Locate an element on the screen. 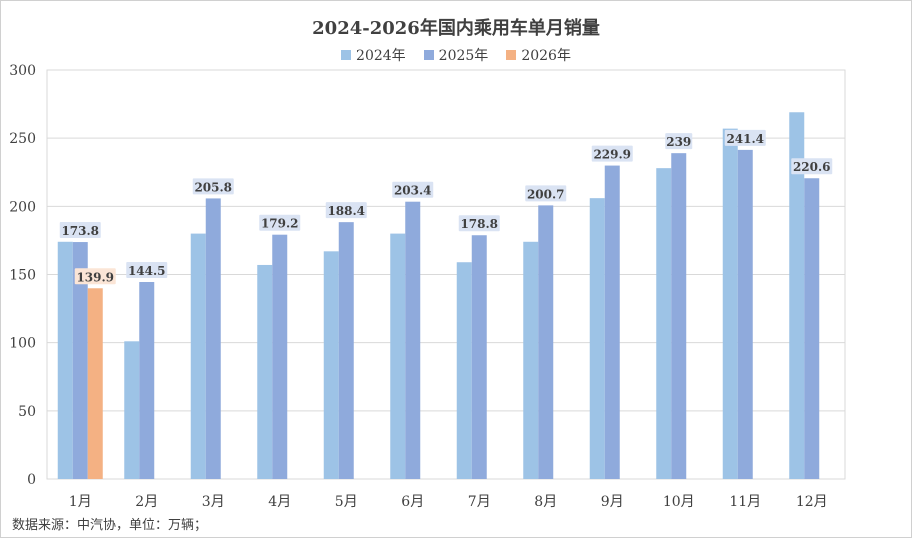 This screenshot has width=912, height=538. data-label: 188.4 is located at coordinates (346, 211).